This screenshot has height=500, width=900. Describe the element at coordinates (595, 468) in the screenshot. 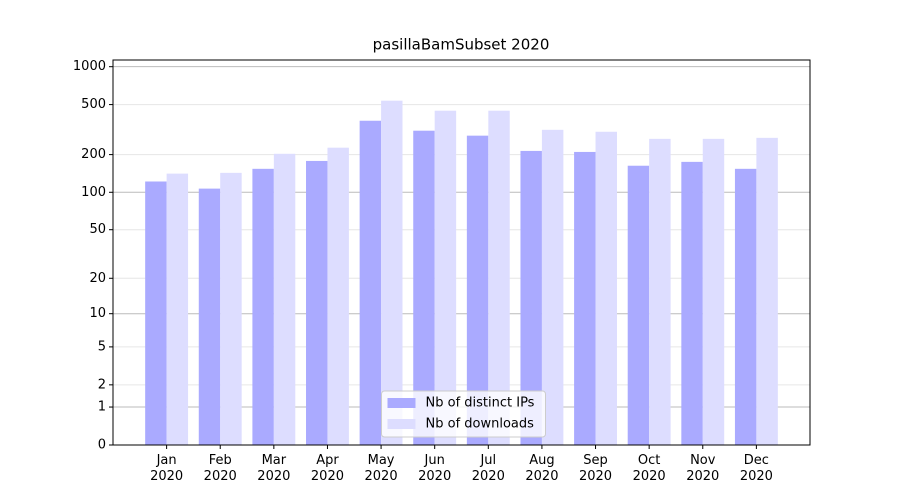

I see `x-tick-label: Sep 2020` at that location.